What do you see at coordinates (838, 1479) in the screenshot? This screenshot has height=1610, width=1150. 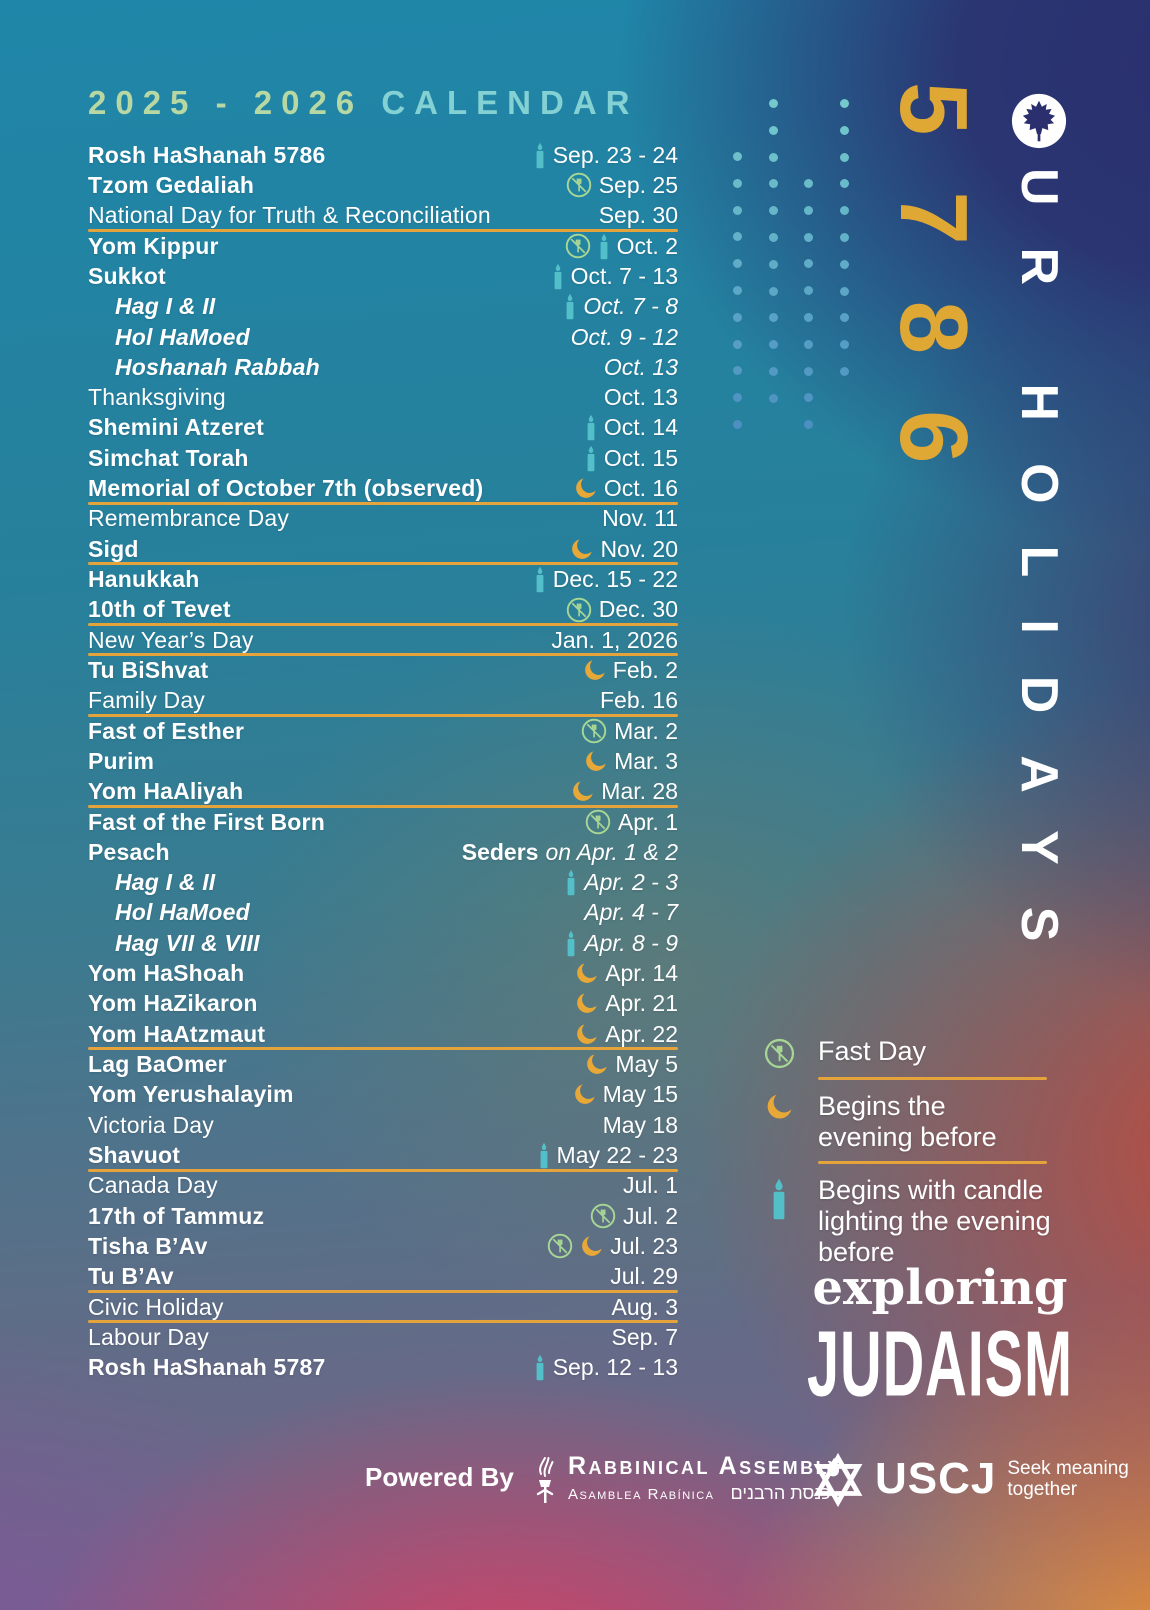 I see `star-of-david-icon` at bounding box center [838, 1479].